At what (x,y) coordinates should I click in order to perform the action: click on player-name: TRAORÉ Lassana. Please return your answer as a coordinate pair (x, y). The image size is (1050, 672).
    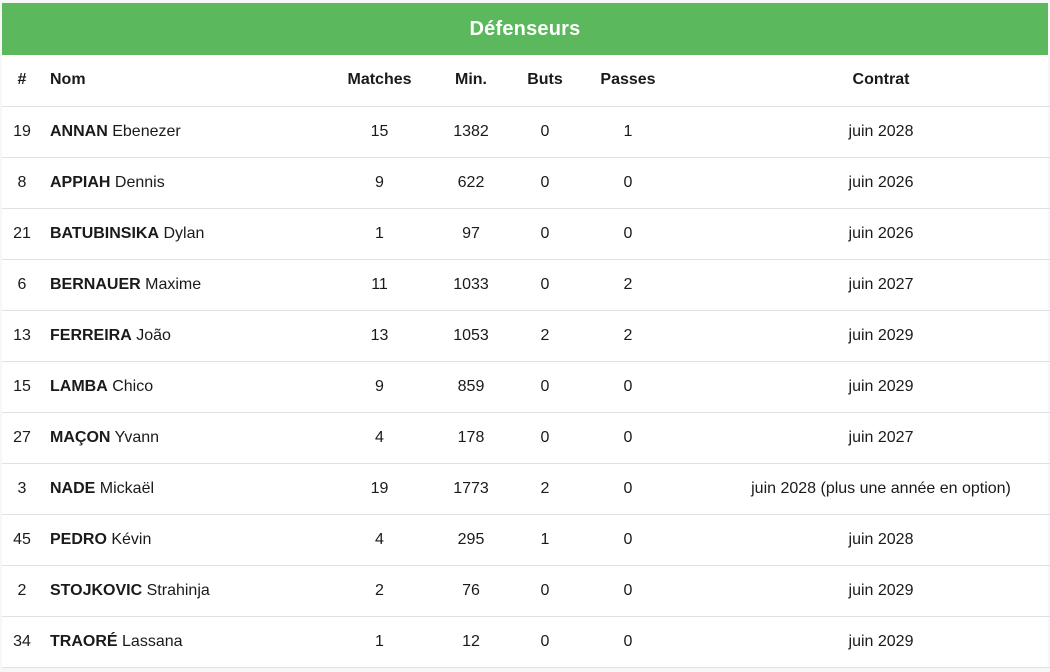
    Looking at the image, I should click on (189, 642).